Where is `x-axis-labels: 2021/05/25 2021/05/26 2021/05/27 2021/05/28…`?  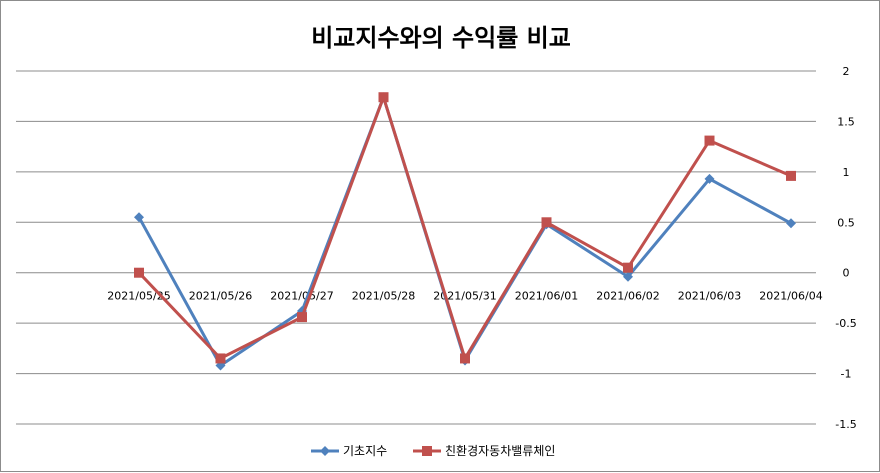 x-axis-labels: 2021/05/25 2021/05/26 2021/05/27 2021/05/28… is located at coordinates (464, 296).